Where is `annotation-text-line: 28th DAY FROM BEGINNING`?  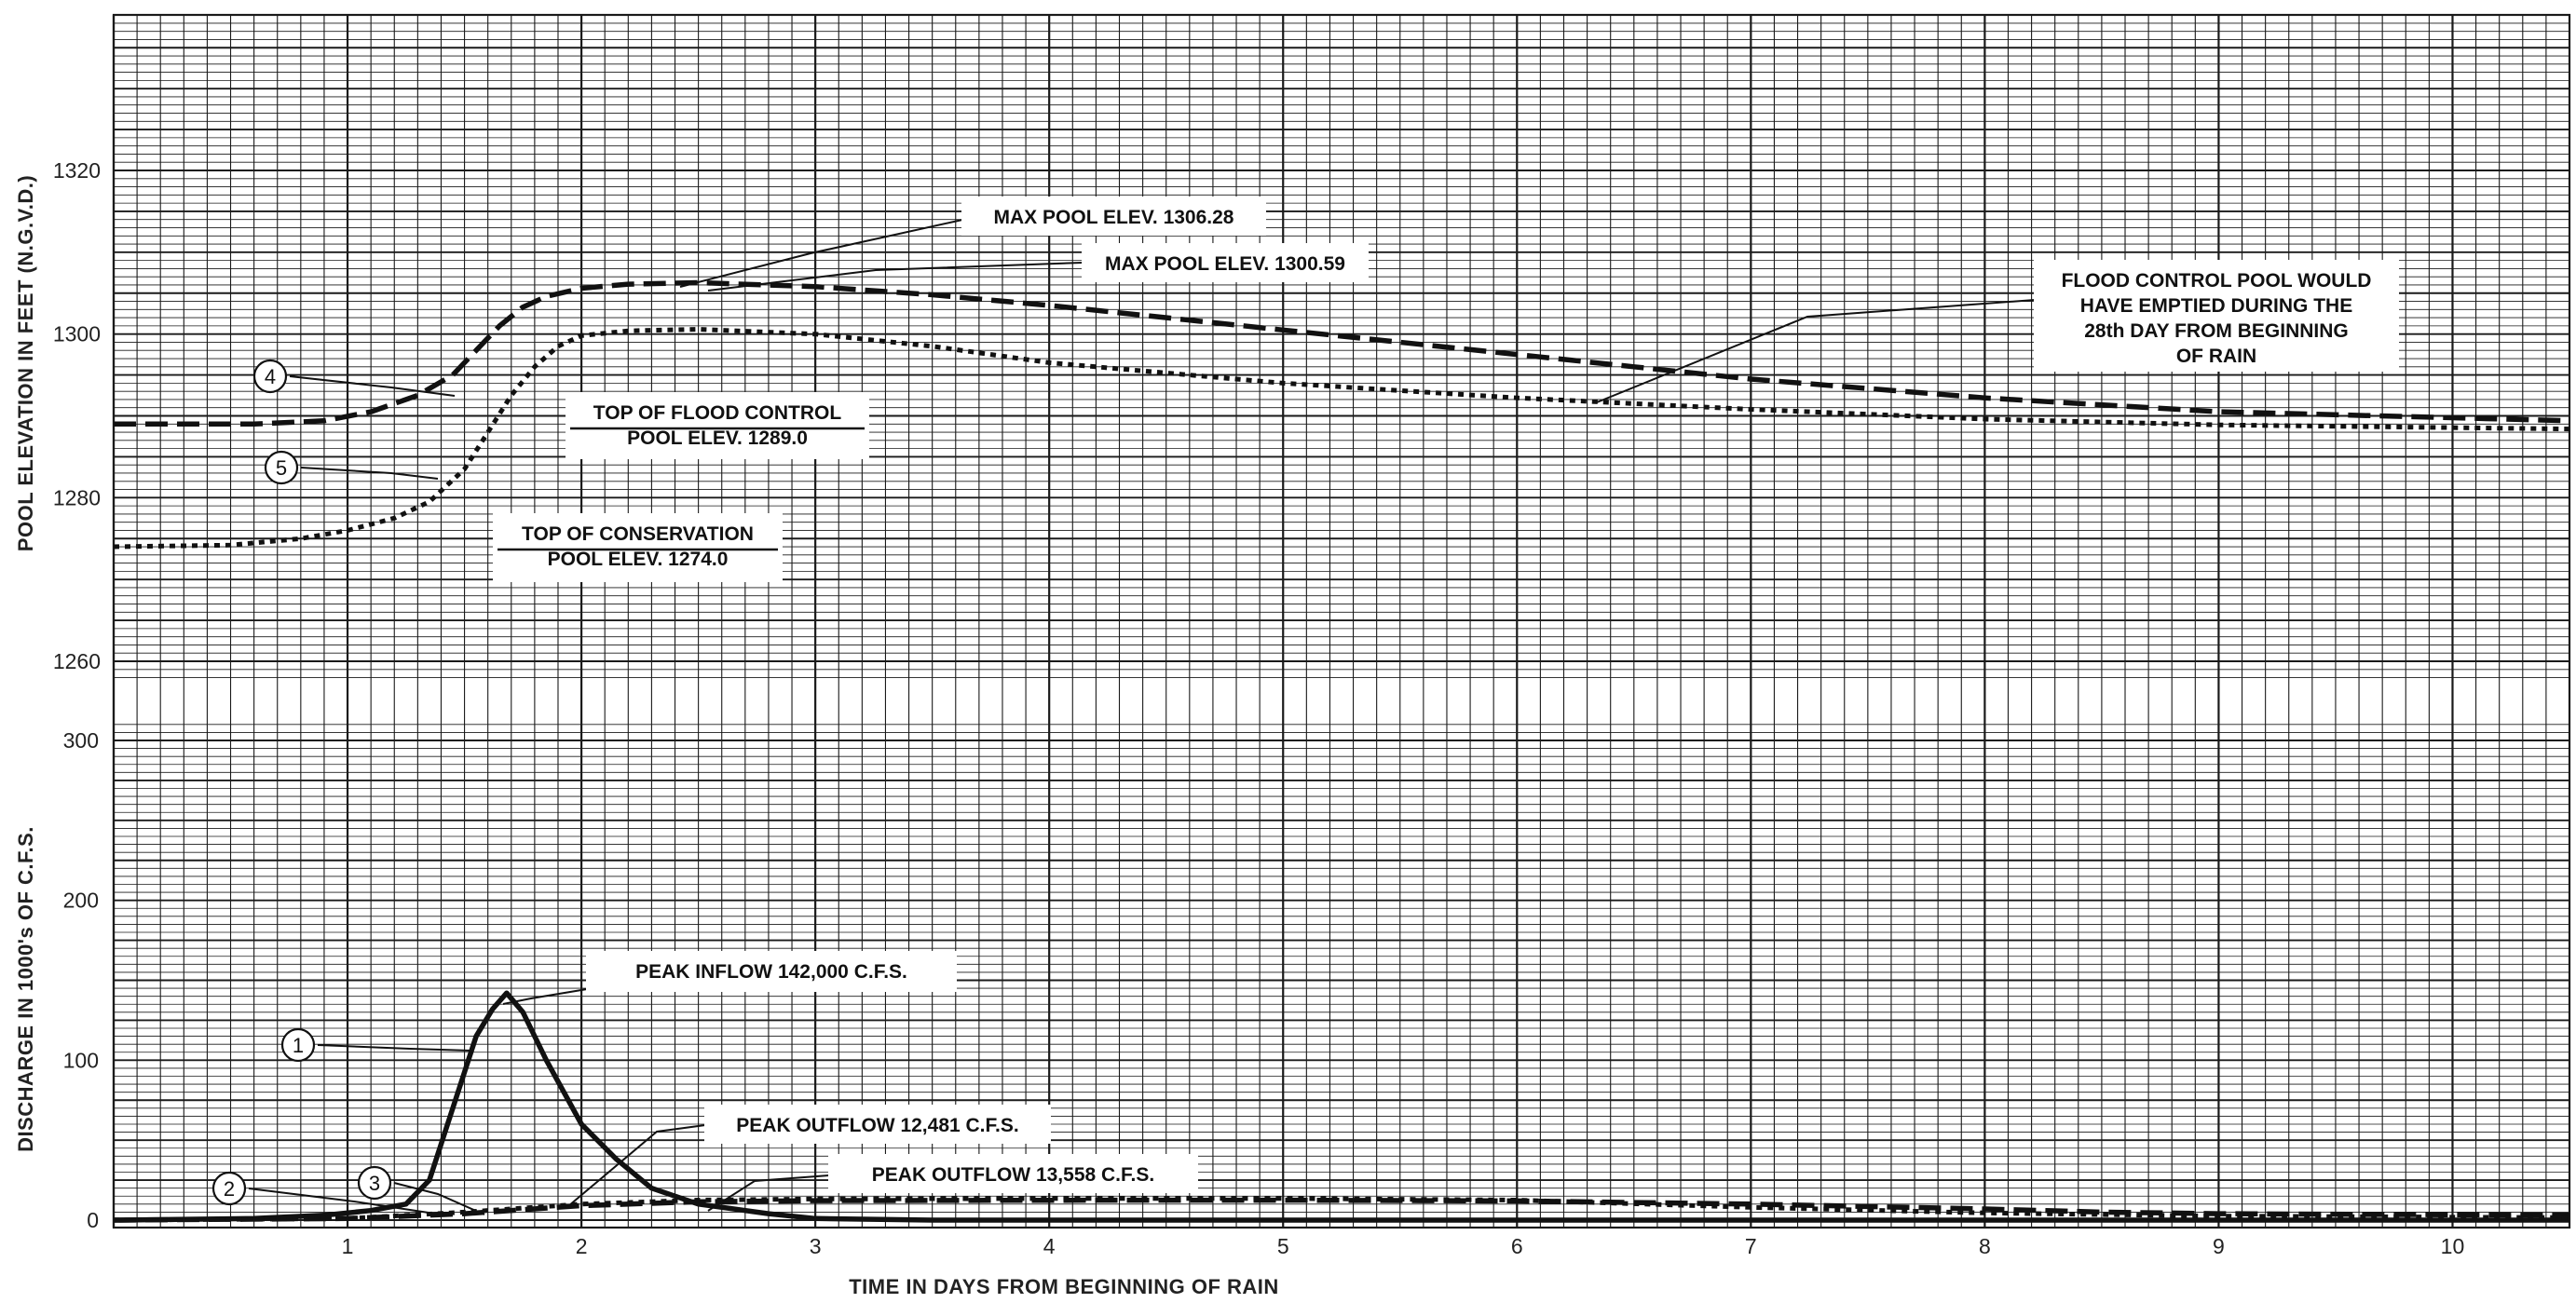 annotation-text-line: 28th DAY FROM BEGINNING is located at coordinates (2216, 331).